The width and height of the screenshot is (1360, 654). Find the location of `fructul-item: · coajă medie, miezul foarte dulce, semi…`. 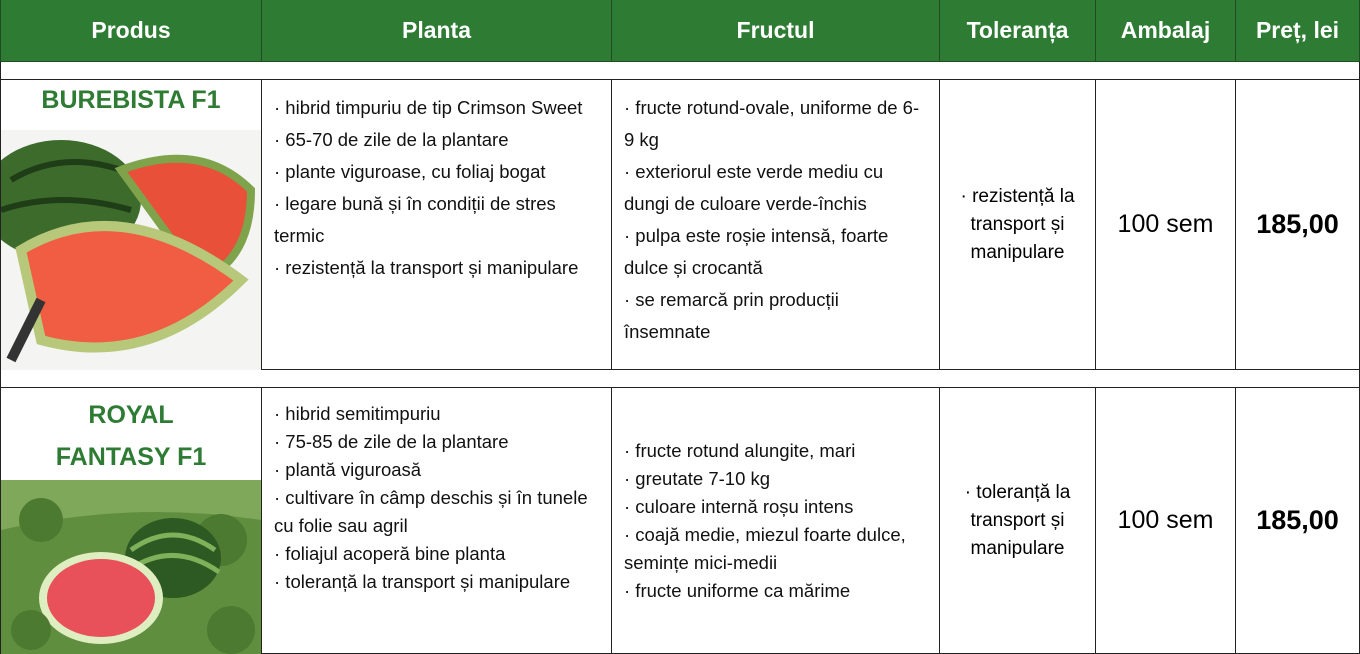

fructul-item: · coajă medie, miezul foarte dulce, semi… is located at coordinates (765, 548).